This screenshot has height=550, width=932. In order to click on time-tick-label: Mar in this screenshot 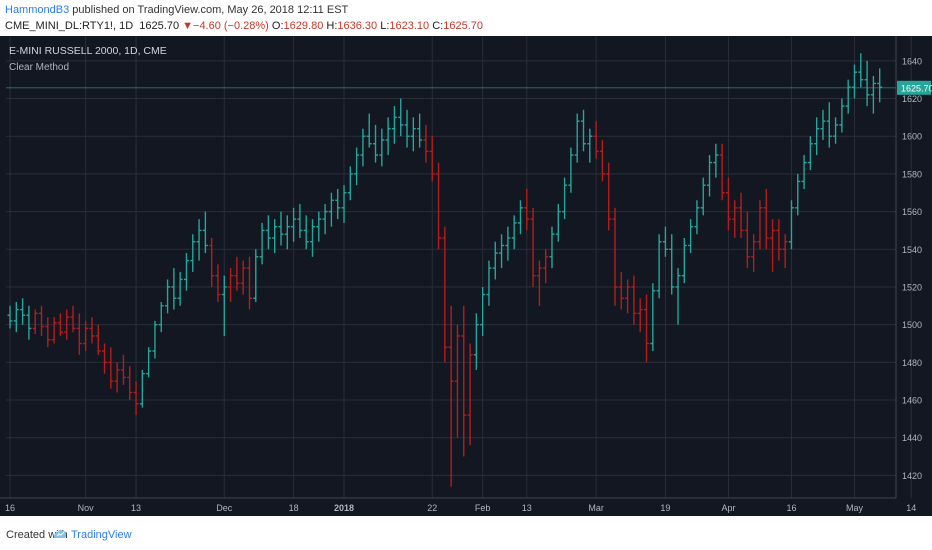, I will do `click(596, 508)`.